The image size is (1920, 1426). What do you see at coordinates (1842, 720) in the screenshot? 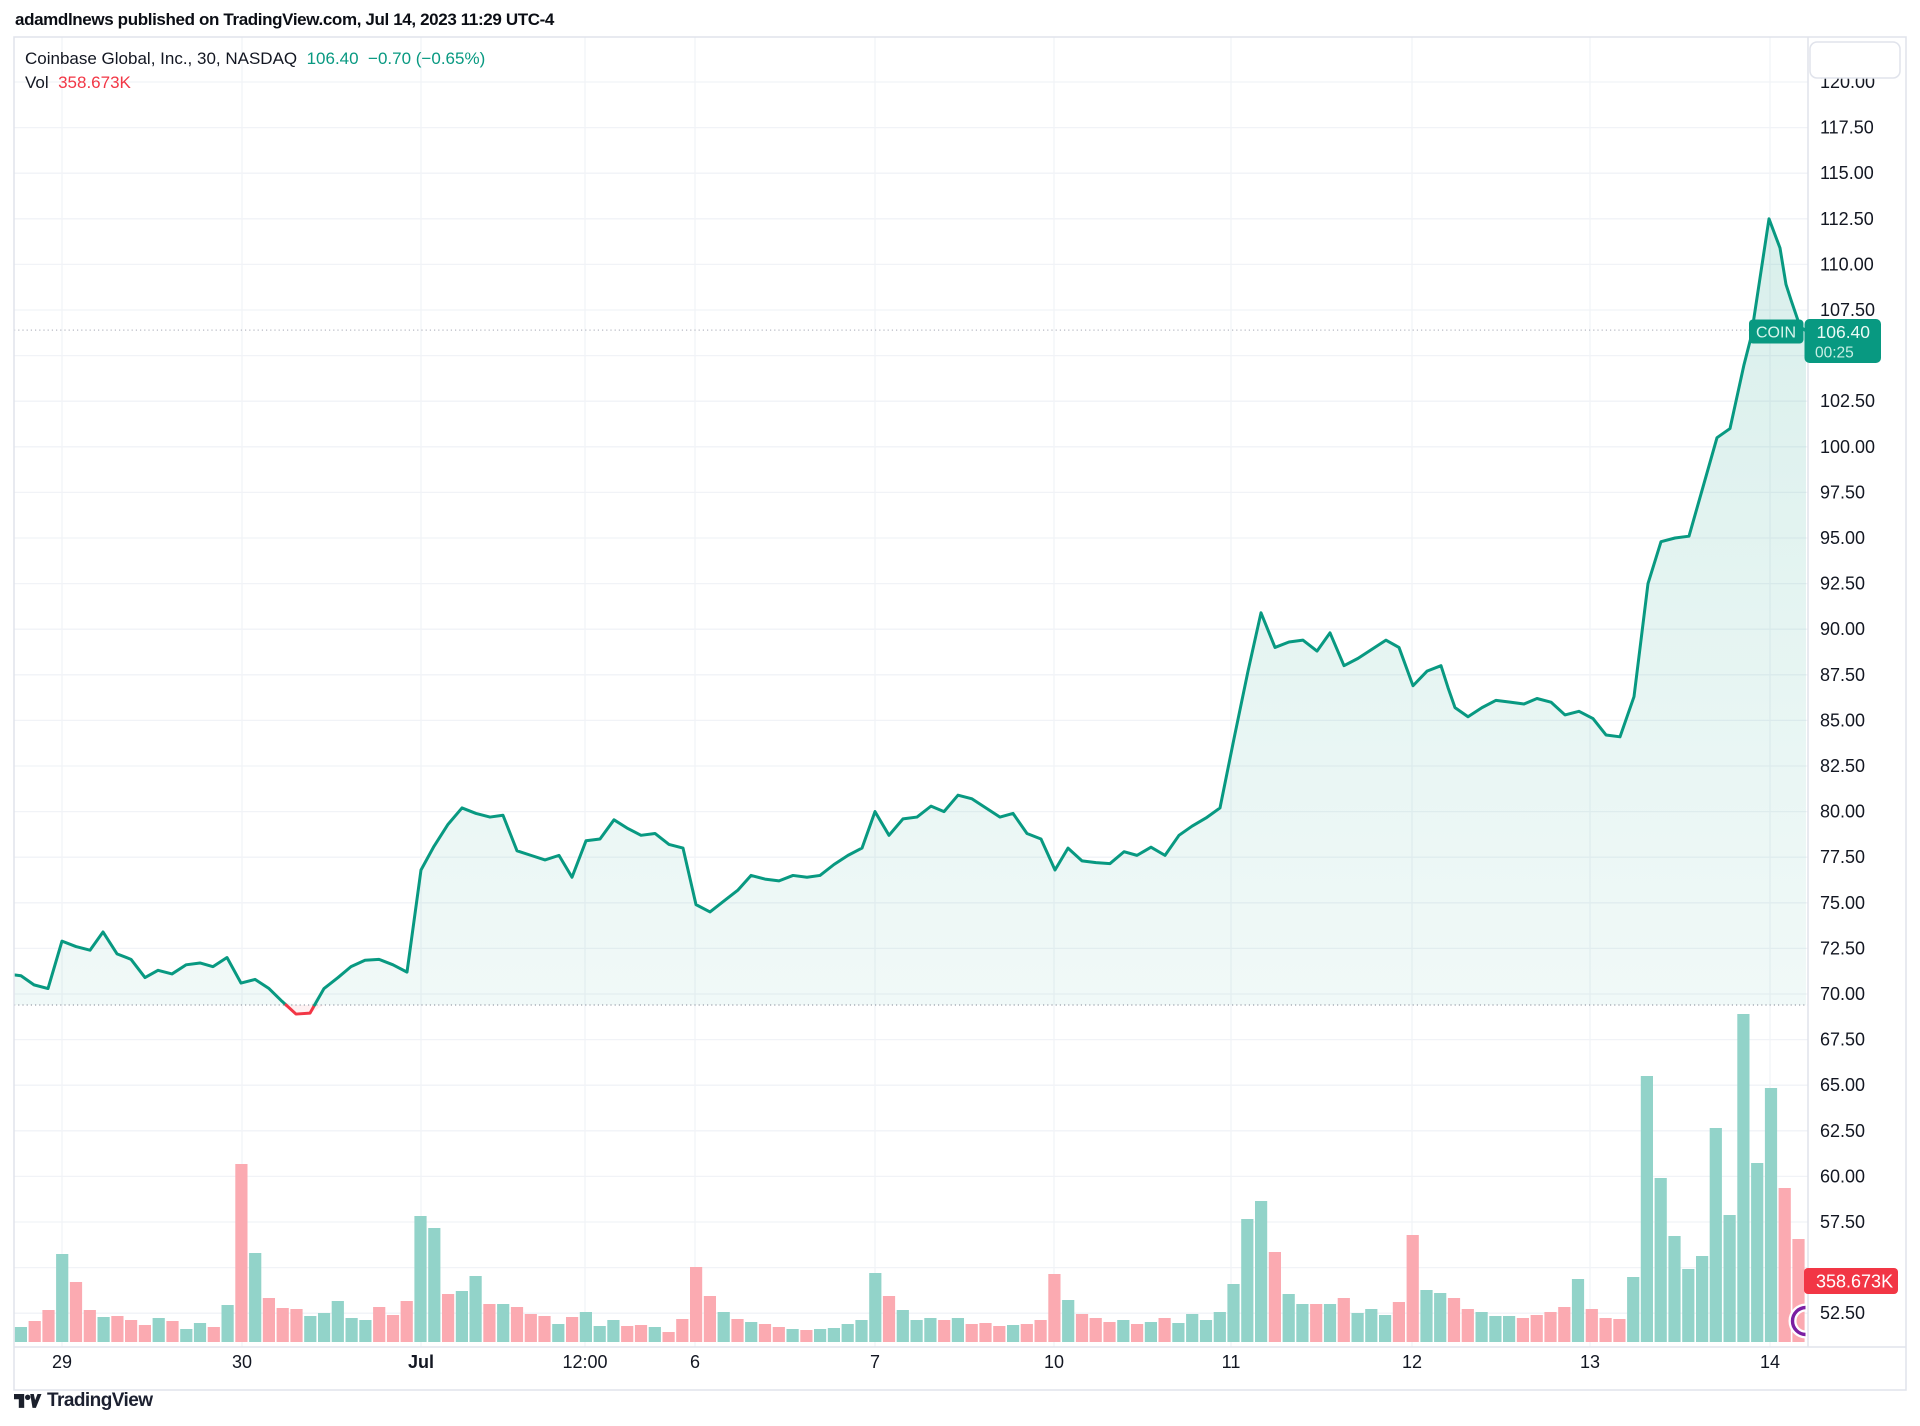
I see `svg-text: 85.00` at bounding box center [1842, 720].